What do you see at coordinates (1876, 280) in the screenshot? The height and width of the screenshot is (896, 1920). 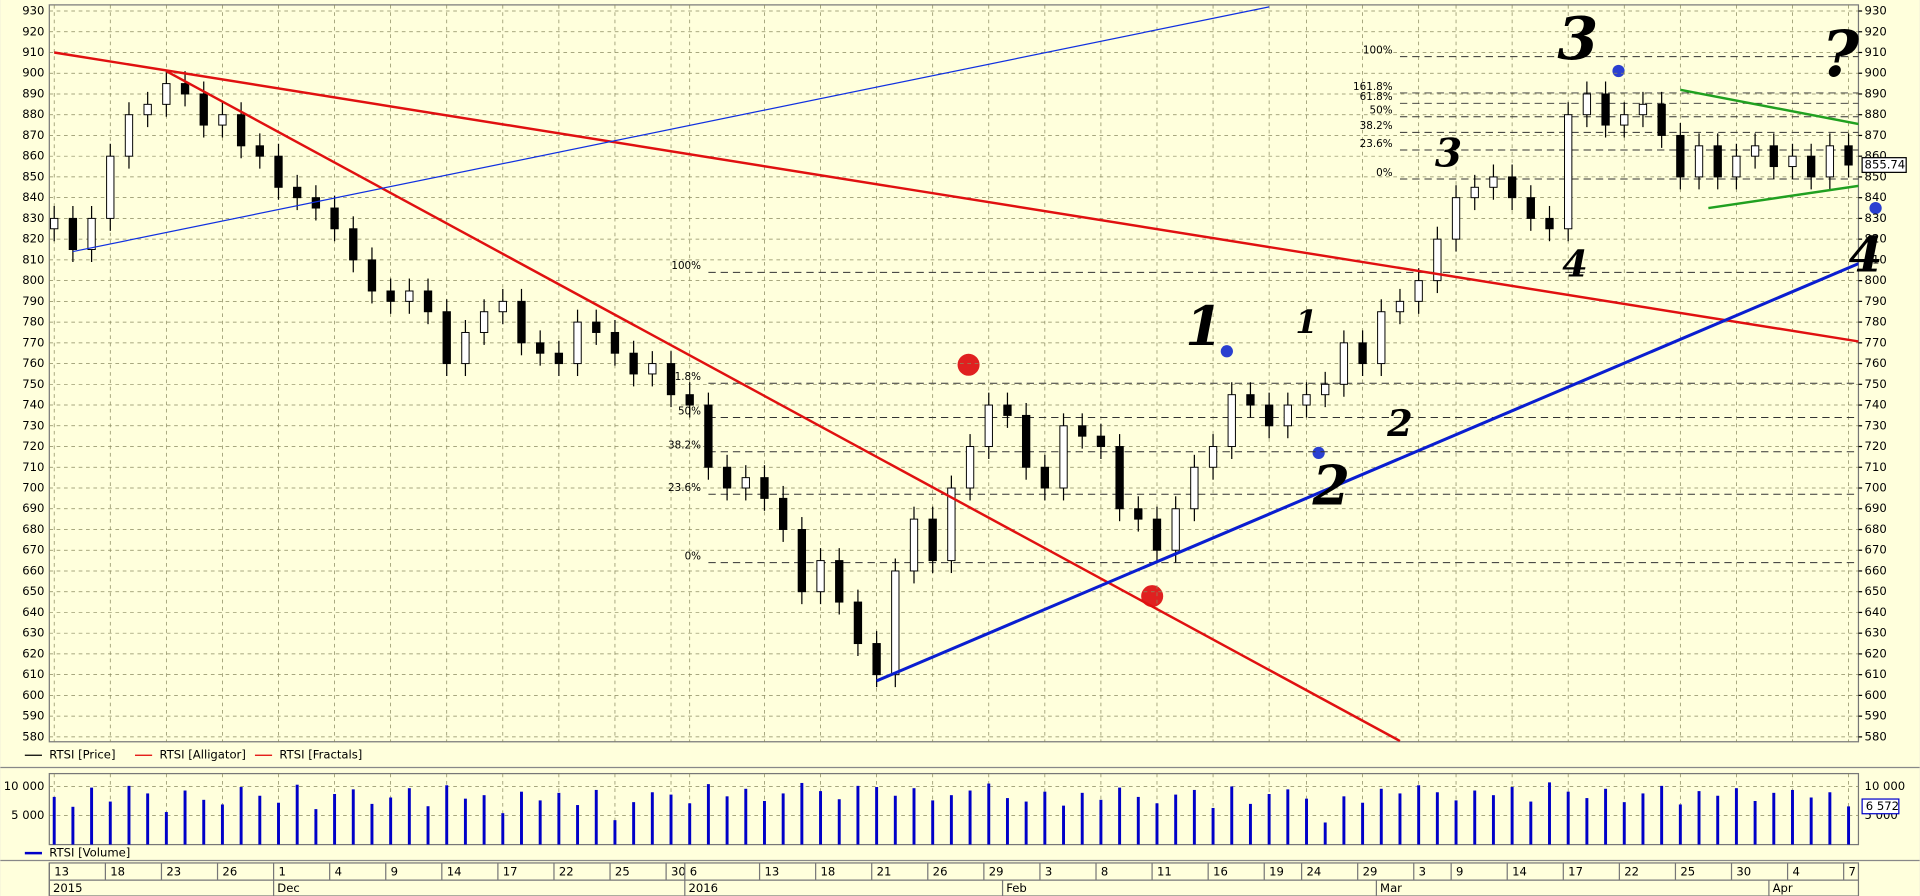 I see `y-tick-label-right: 800` at bounding box center [1876, 280].